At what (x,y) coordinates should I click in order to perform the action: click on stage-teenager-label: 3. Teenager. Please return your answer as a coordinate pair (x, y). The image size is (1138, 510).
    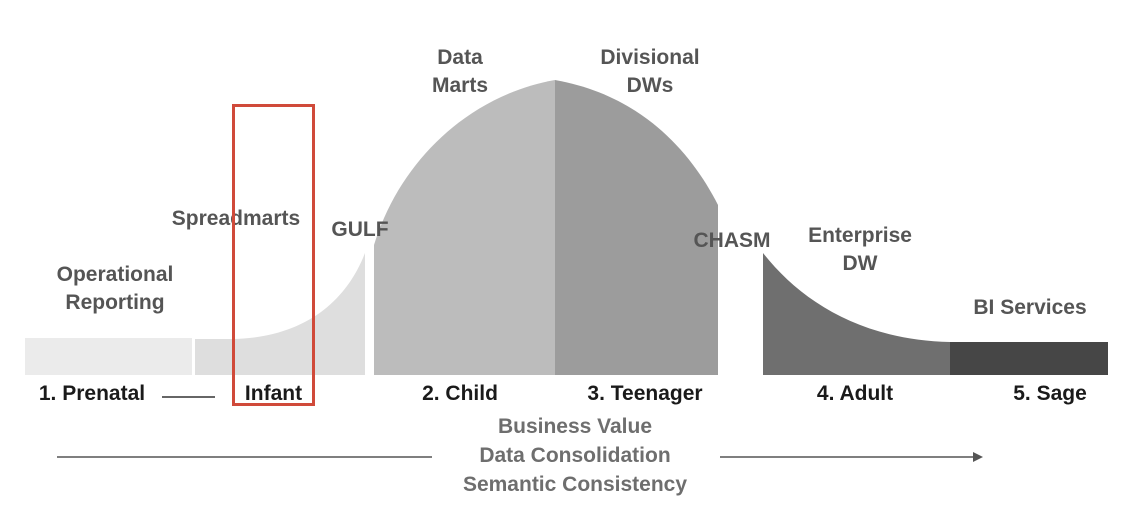
    Looking at the image, I should click on (645, 393).